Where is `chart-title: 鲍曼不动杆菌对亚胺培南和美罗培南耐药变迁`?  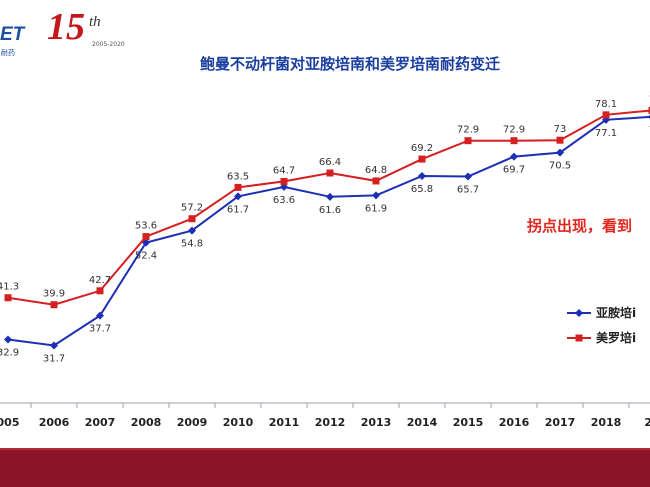 chart-title: 鲍曼不动杆菌对亚胺培南和美罗培南耐药变迁 is located at coordinates (349, 64).